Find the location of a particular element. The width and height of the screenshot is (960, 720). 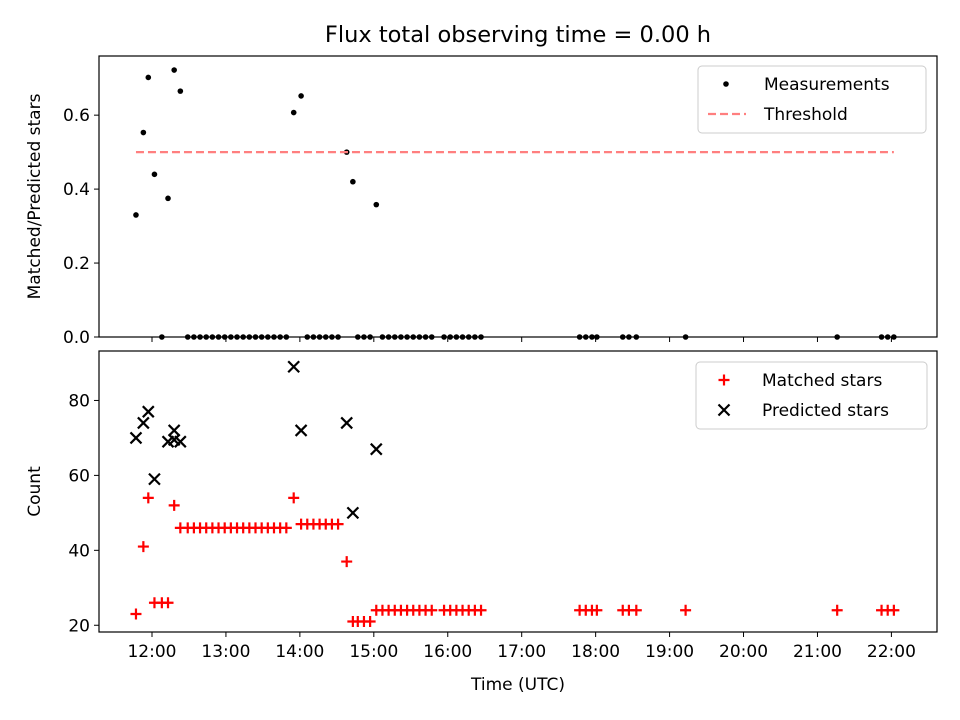

bottom-x-axis-label: Time (UTC) is located at coordinates (517, 685).